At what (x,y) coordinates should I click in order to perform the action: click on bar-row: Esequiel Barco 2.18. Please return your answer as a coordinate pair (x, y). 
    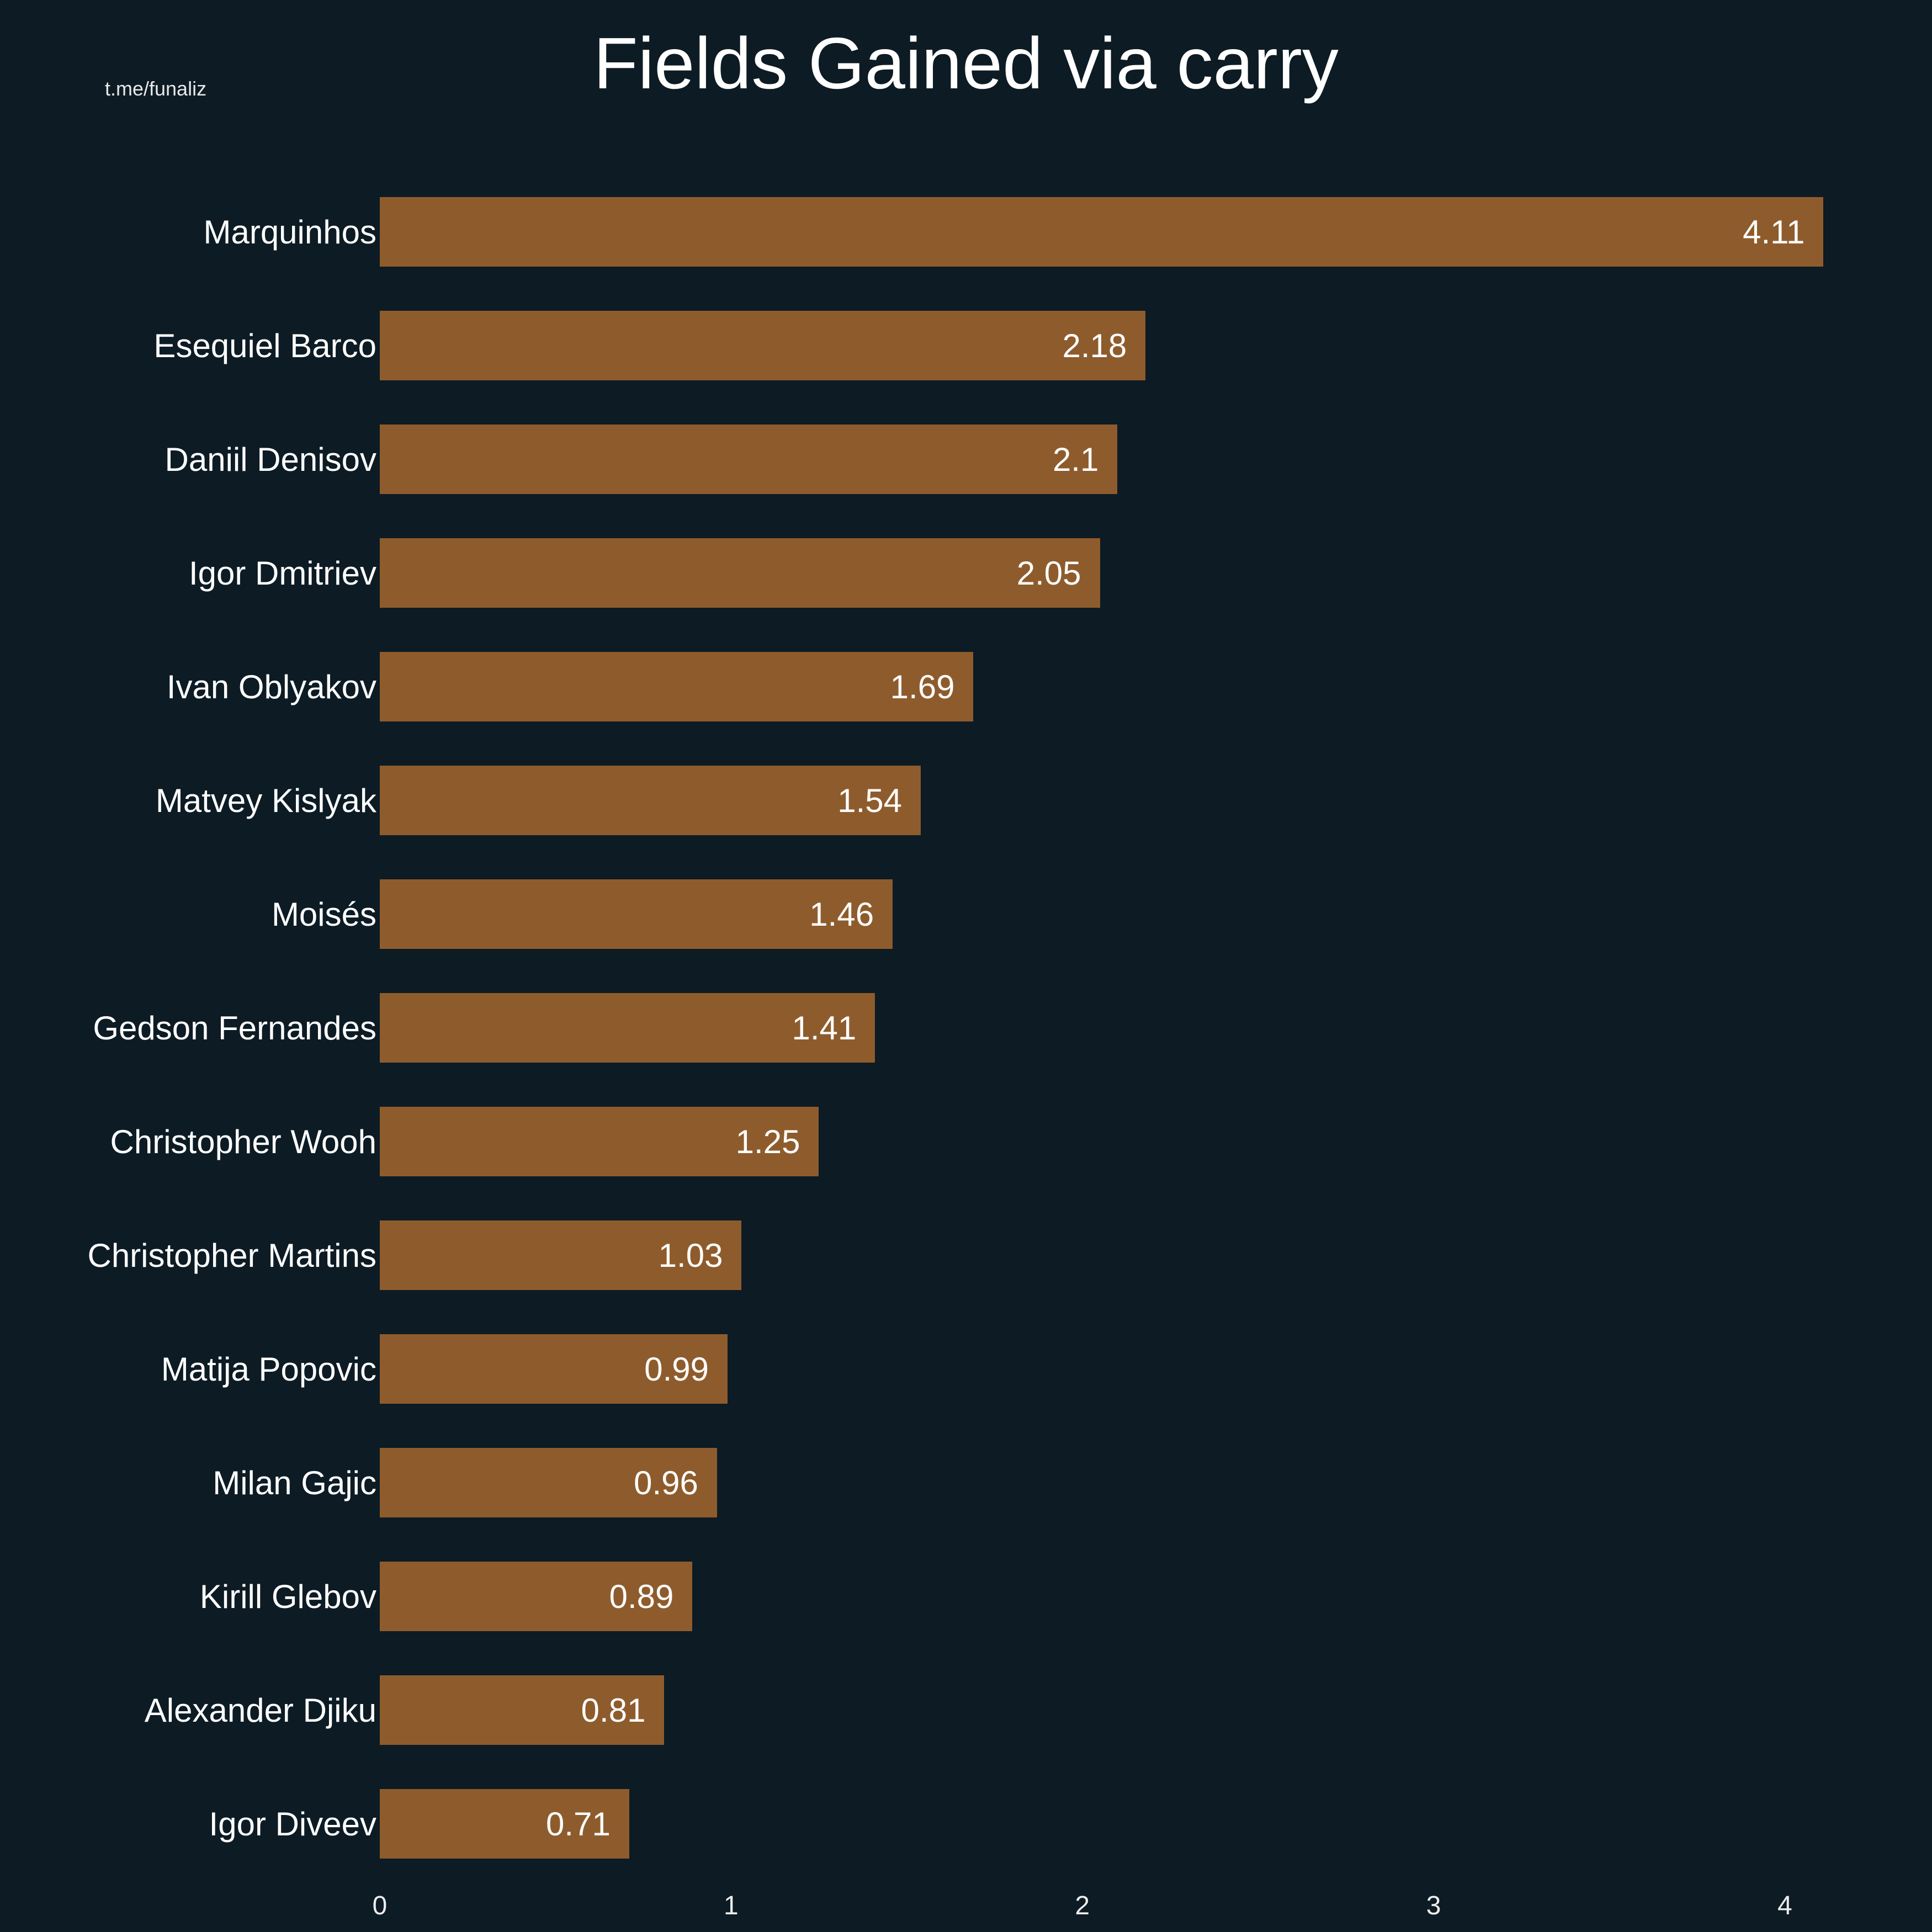
    Looking at the image, I should click on (966, 345).